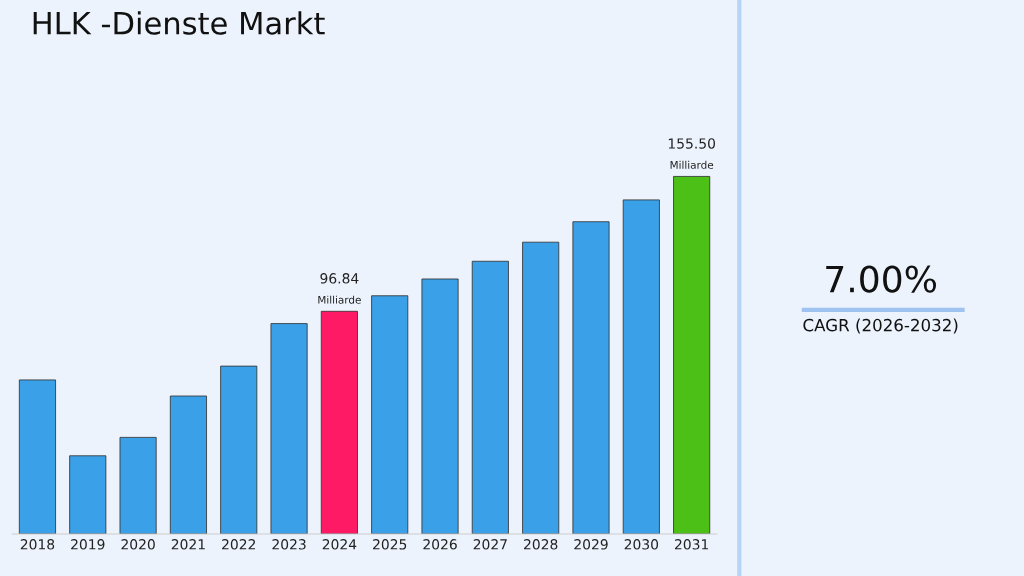  I want to click on x-tick-label: 2019, so click(88, 544).